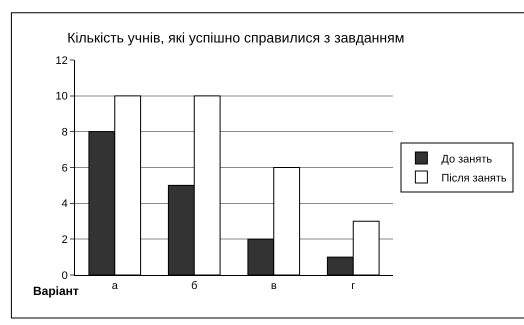  What do you see at coordinates (115, 286) in the screenshot?
I see `x-tick-label: а` at bounding box center [115, 286].